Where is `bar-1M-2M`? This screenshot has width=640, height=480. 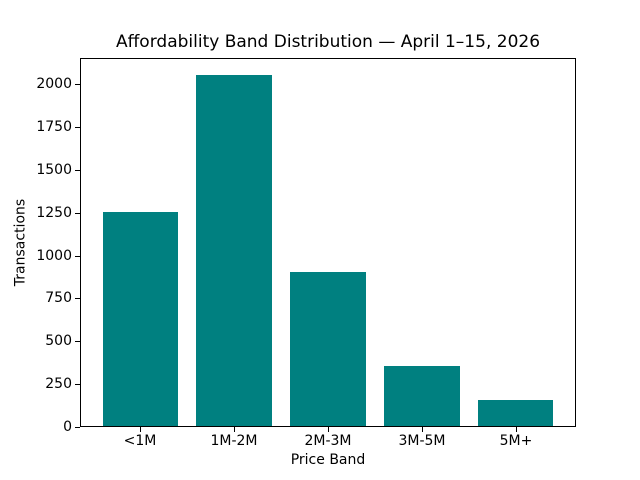
bar-1M-2M is located at coordinates (234, 250).